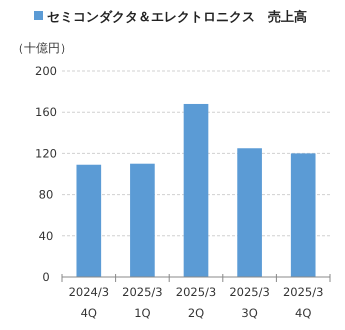 Image resolution: width=345 pixels, height=330 pixels. I want to click on y-axis-title: （十億円）, so click(42, 48).